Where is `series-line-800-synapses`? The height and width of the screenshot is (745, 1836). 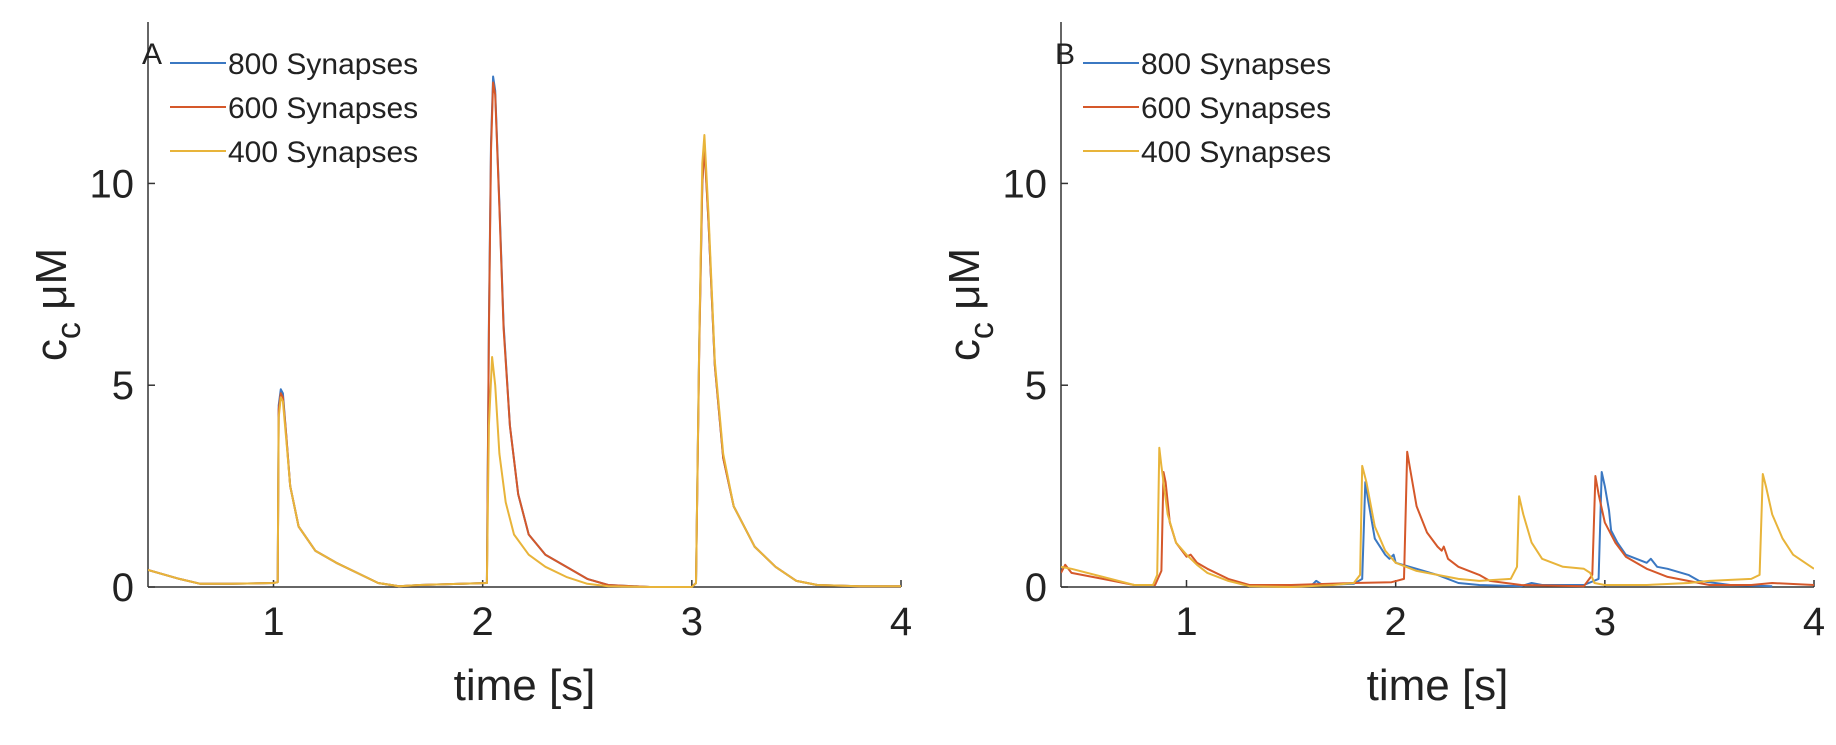
series-line-800-synapses is located at coordinates (1526, 529).